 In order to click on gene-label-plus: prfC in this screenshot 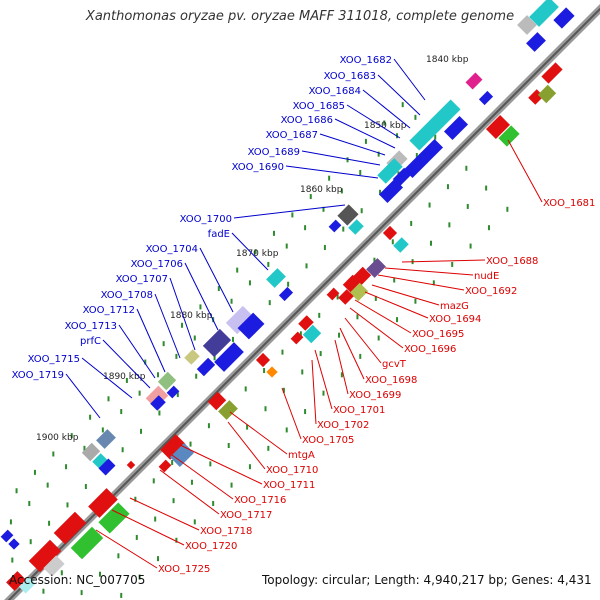, I will do `click(90, 341)`.